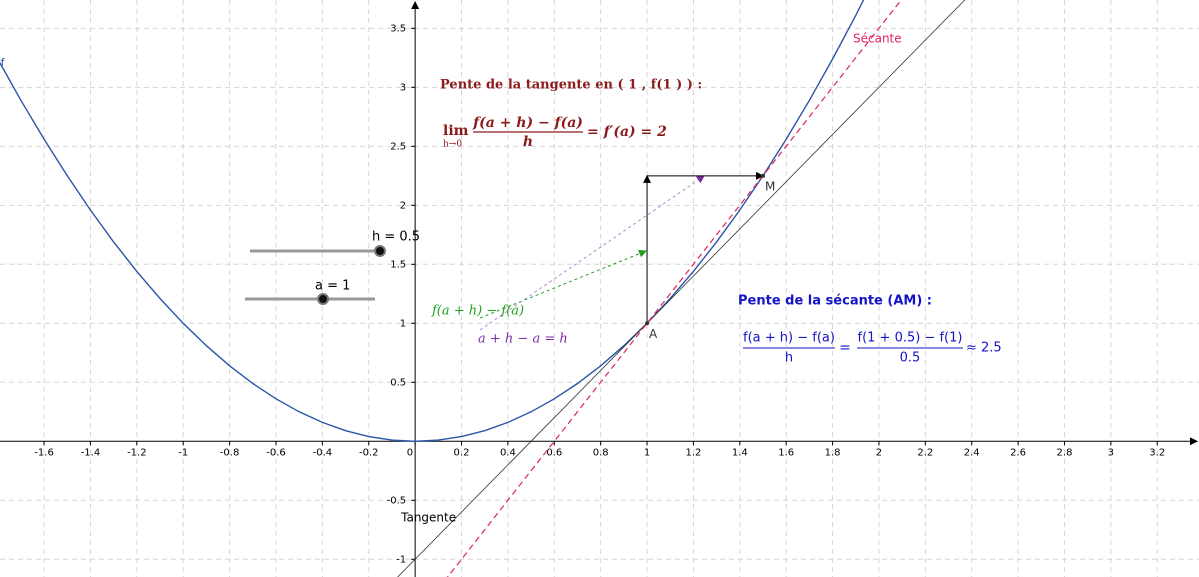 The image size is (1199, 577). Describe the element at coordinates (571, 85) in the screenshot. I see `tangent-title: Pente de la tangente en ( 1 , f(1 ) ) :` at that location.